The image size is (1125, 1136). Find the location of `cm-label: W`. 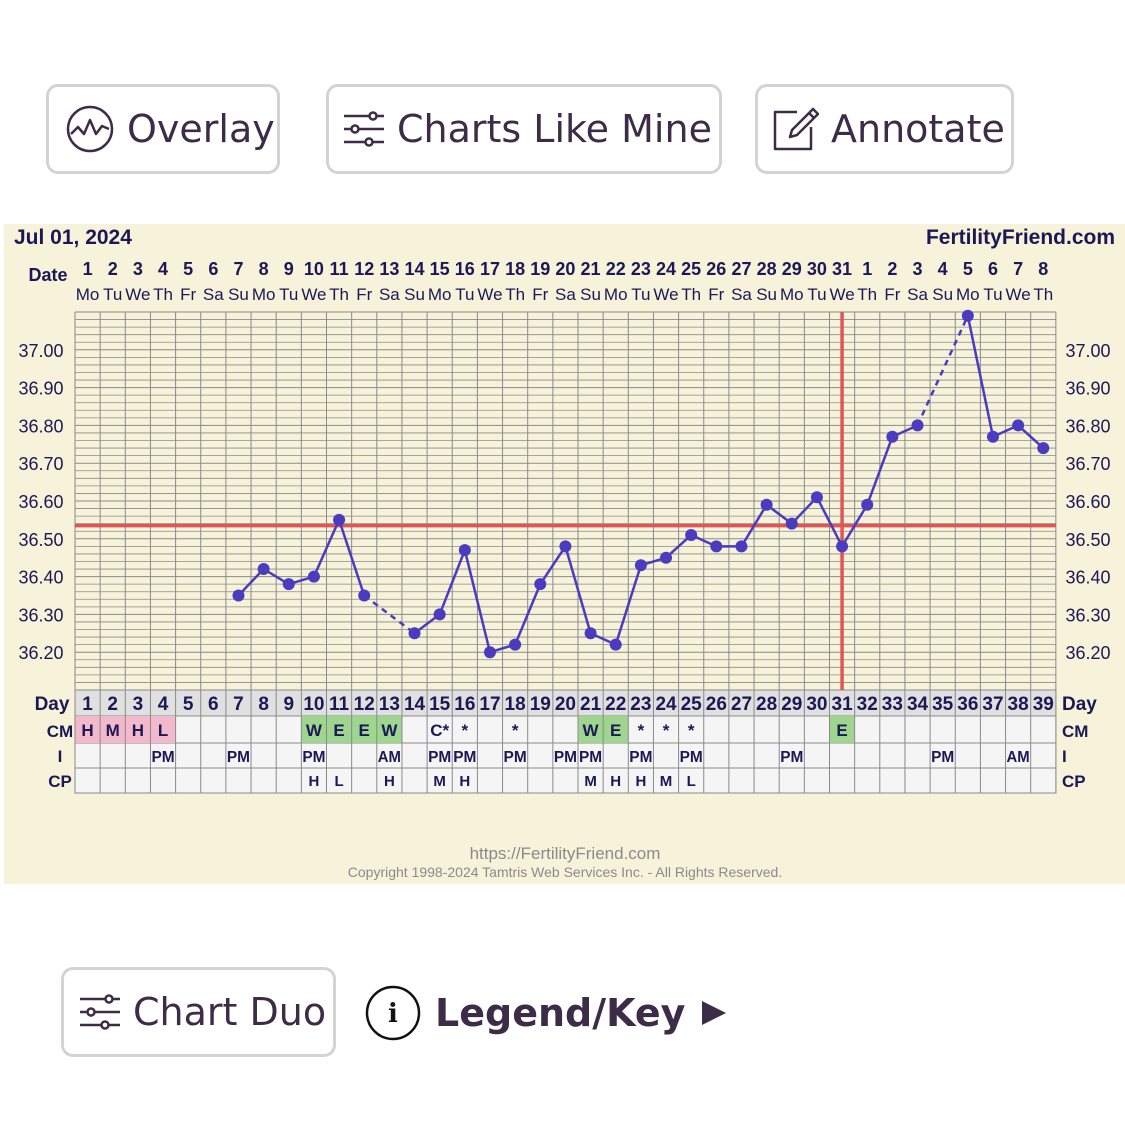

cm-label: W is located at coordinates (389, 730).